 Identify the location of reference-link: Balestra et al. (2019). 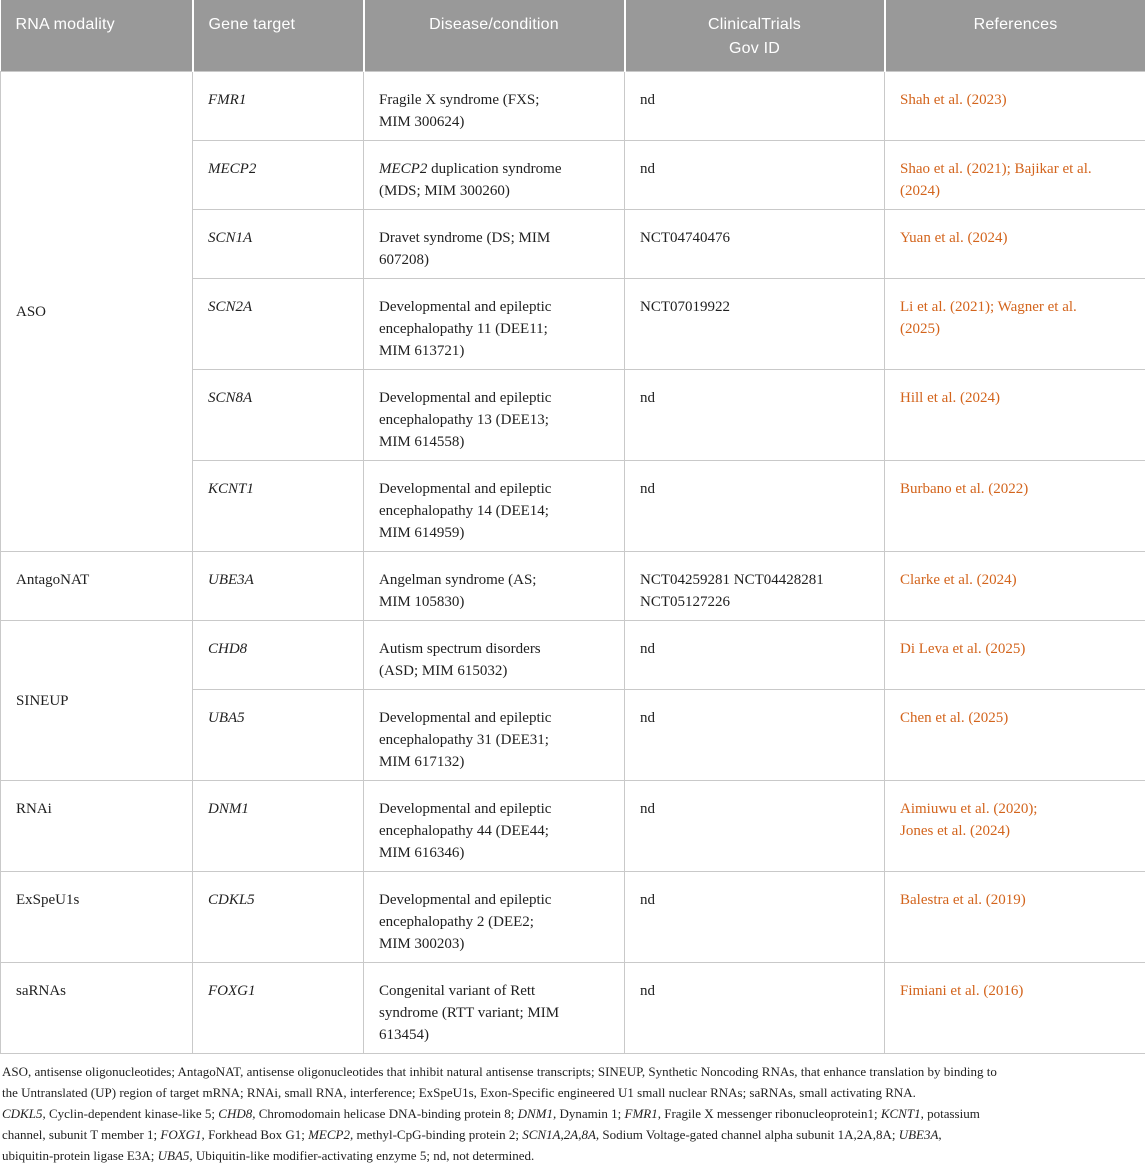
(963, 900).